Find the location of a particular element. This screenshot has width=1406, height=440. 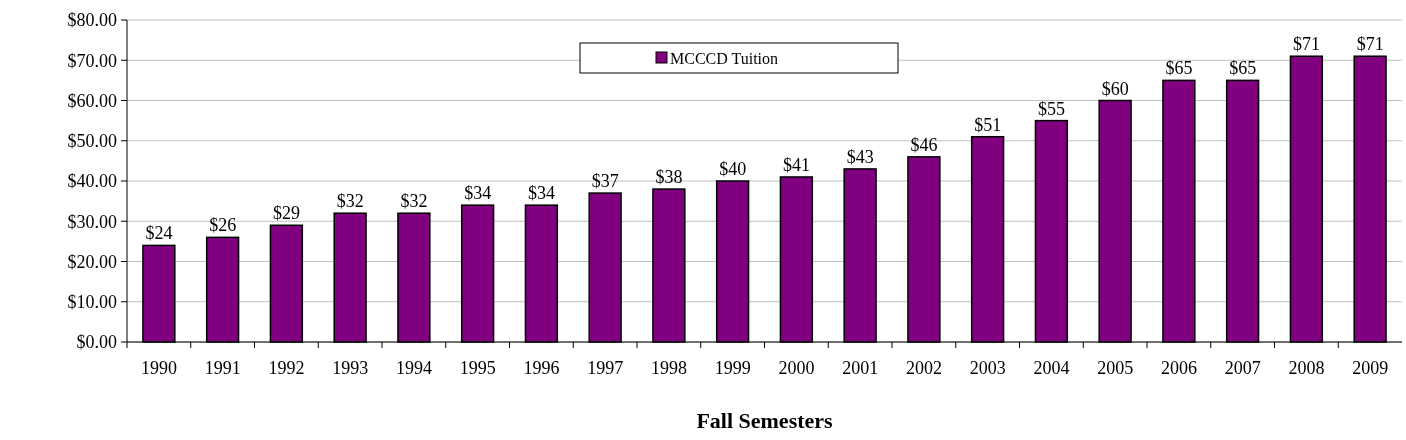

x-tick-label: 1998 is located at coordinates (668, 368).